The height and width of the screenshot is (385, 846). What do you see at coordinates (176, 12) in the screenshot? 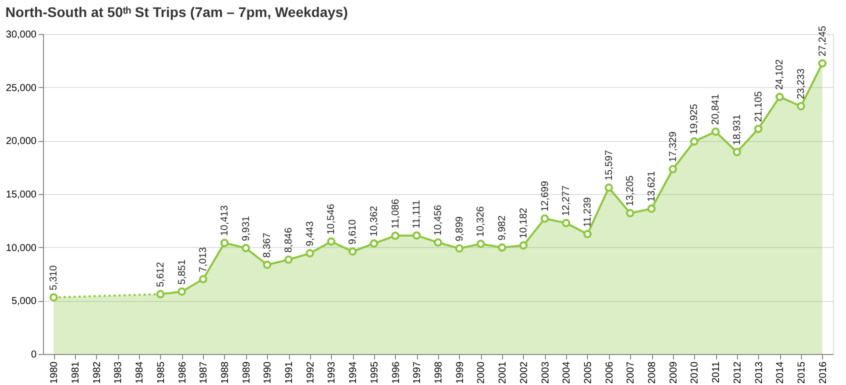
I see `chart-title: North-South at 50ᵗʰ St Trips (7am – 7pm, Weekdays)` at bounding box center [176, 12].